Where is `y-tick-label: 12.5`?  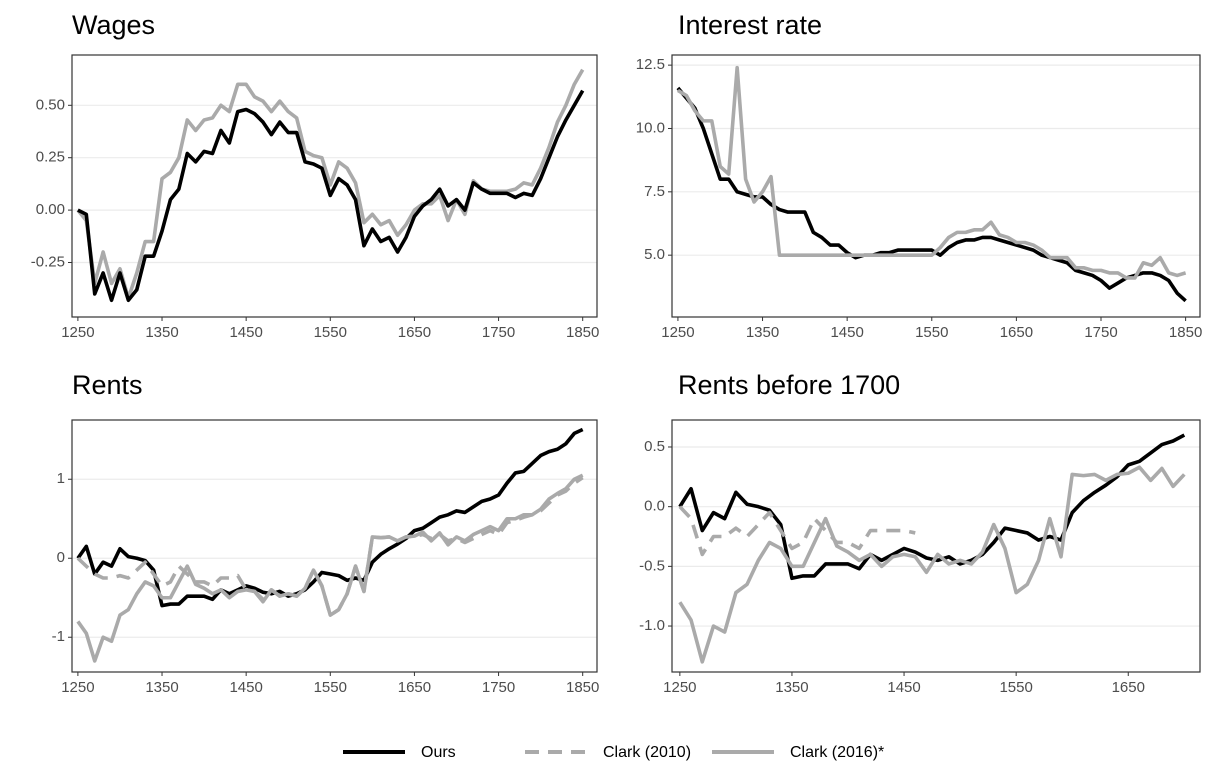
y-tick-label: 12.5 is located at coordinates (650, 64).